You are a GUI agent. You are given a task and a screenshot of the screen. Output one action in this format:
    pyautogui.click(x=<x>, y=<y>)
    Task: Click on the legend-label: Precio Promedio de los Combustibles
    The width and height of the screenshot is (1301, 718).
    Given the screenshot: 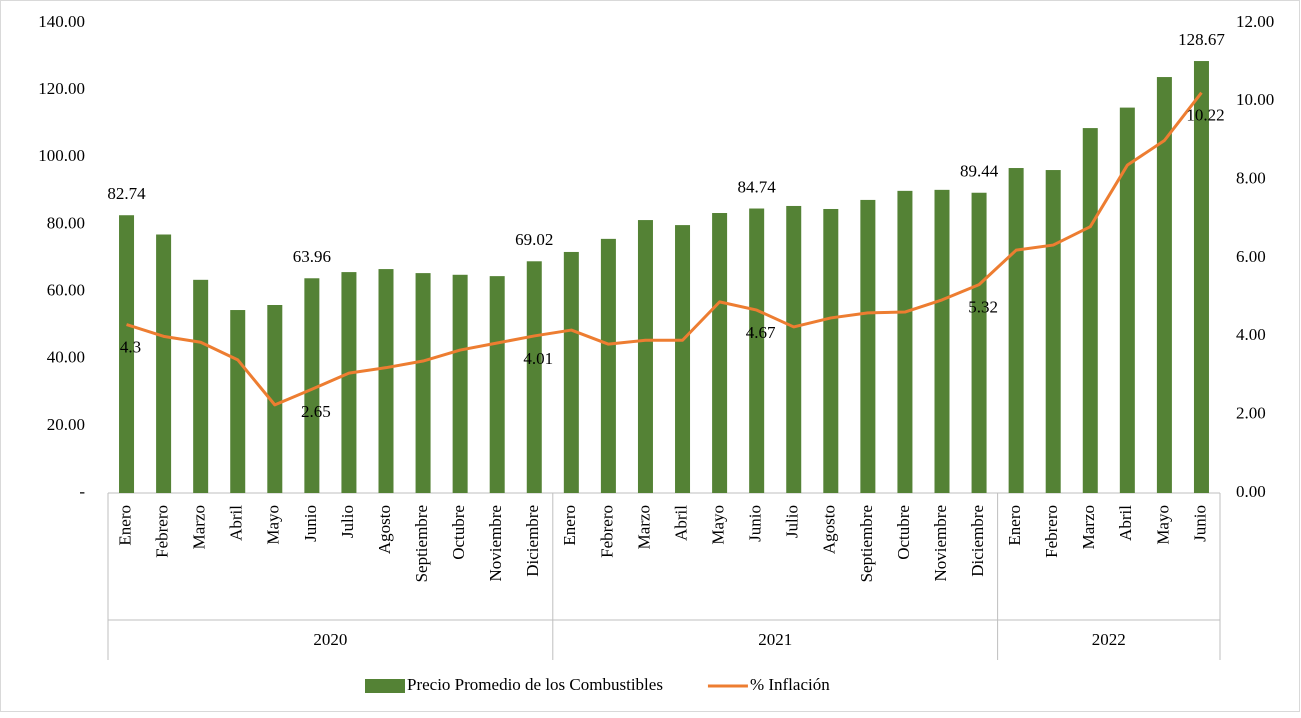 What is the action you would take?
    pyautogui.click(x=535, y=684)
    